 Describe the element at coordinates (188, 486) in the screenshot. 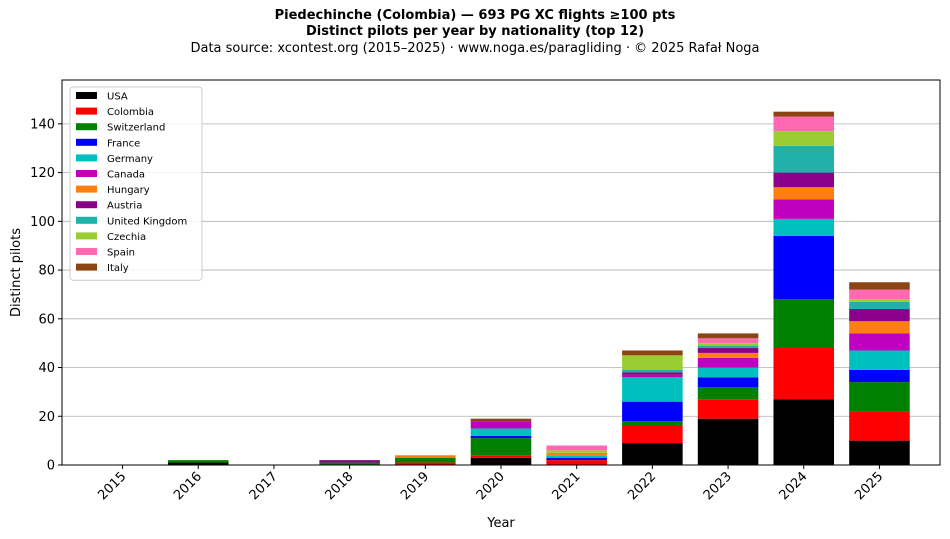

I see `x-tick-label: 2016` at that location.